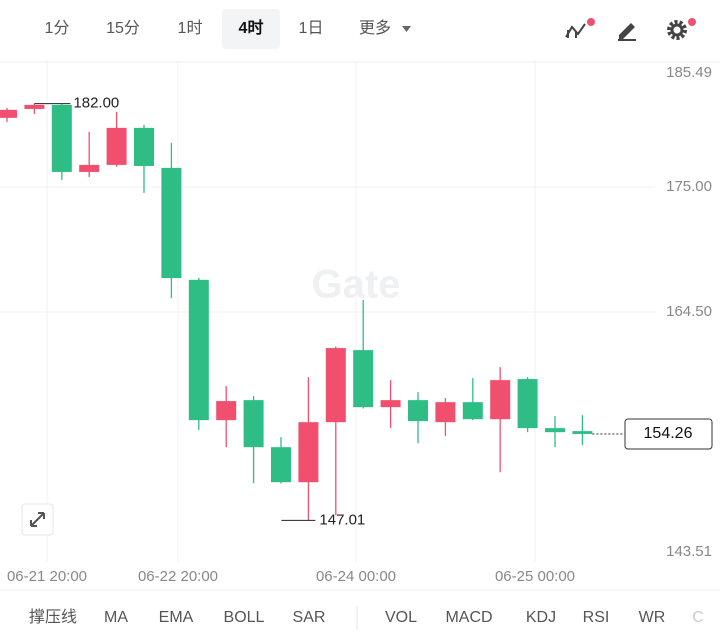 This screenshot has width=720, height=644. I want to click on indicator-tab: MACD, so click(468, 617).